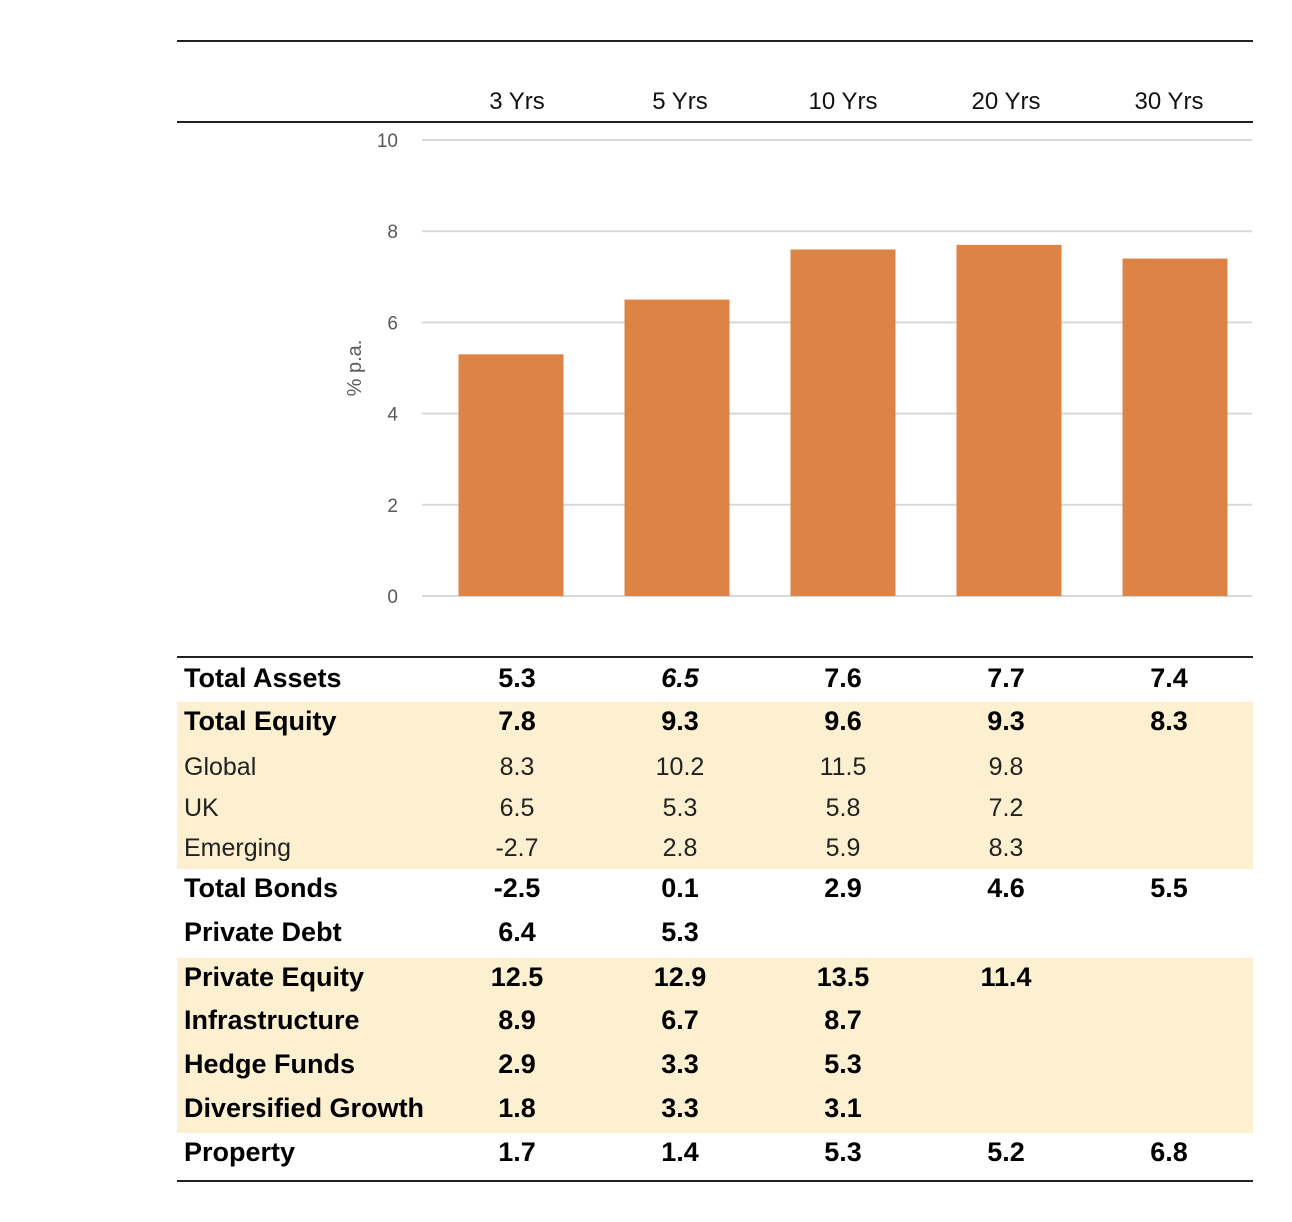 The image size is (1292, 1222). What do you see at coordinates (680, 1020) in the screenshot?
I see `table-cell: 6.7` at bounding box center [680, 1020].